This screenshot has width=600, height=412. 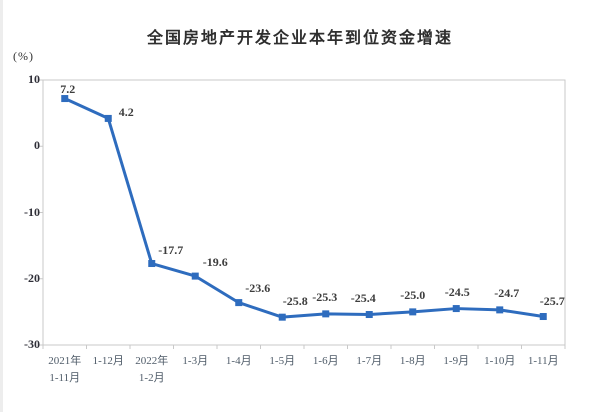 I want to click on x-axis-tick-label: 1-9月, so click(x=456, y=361).